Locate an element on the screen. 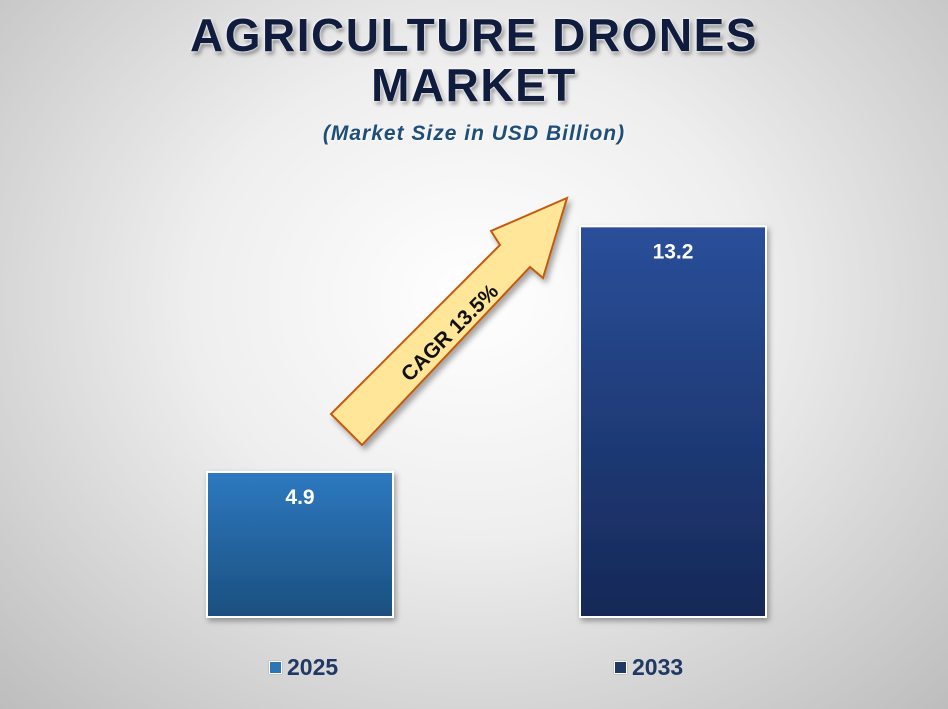  legend-item-2025: 2025 is located at coordinates (303, 667).